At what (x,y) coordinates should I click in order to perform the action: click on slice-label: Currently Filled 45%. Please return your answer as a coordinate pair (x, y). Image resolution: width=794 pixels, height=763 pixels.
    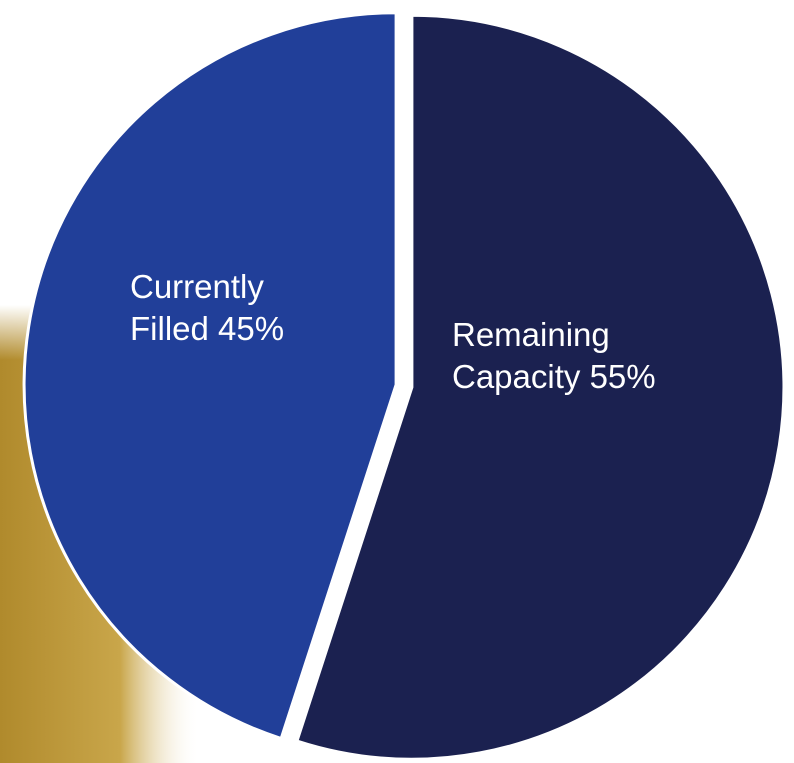
    Looking at the image, I should click on (225, 308).